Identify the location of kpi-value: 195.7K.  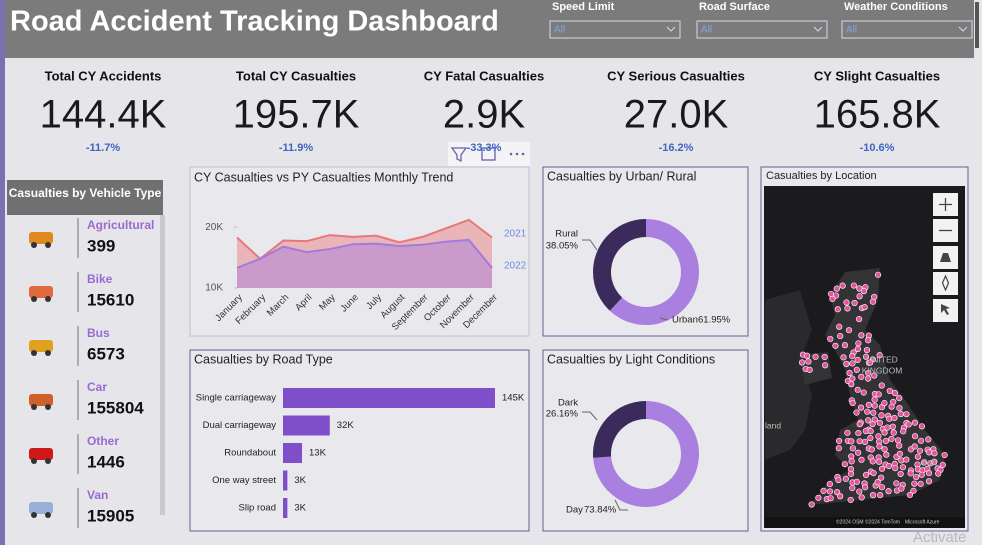
(296, 115).